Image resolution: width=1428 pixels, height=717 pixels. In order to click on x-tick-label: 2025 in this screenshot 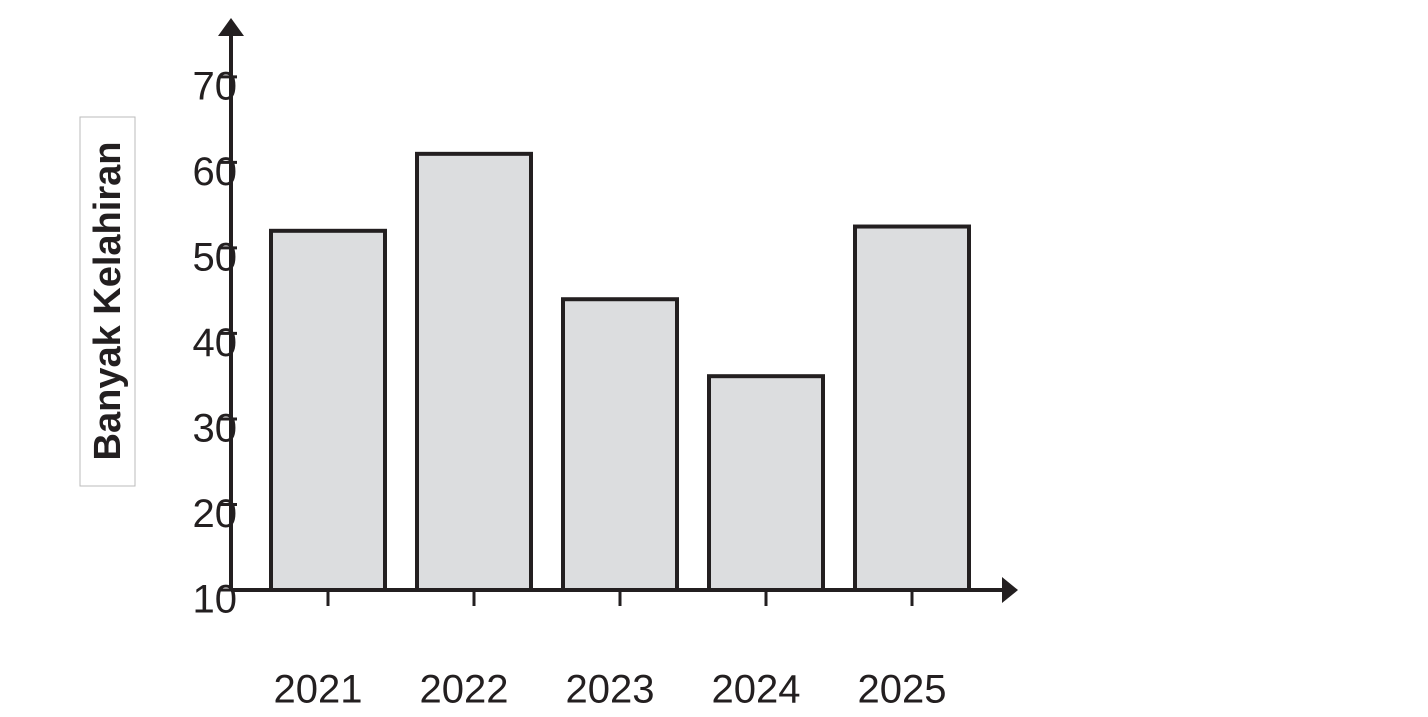, I will do `click(902, 690)`.